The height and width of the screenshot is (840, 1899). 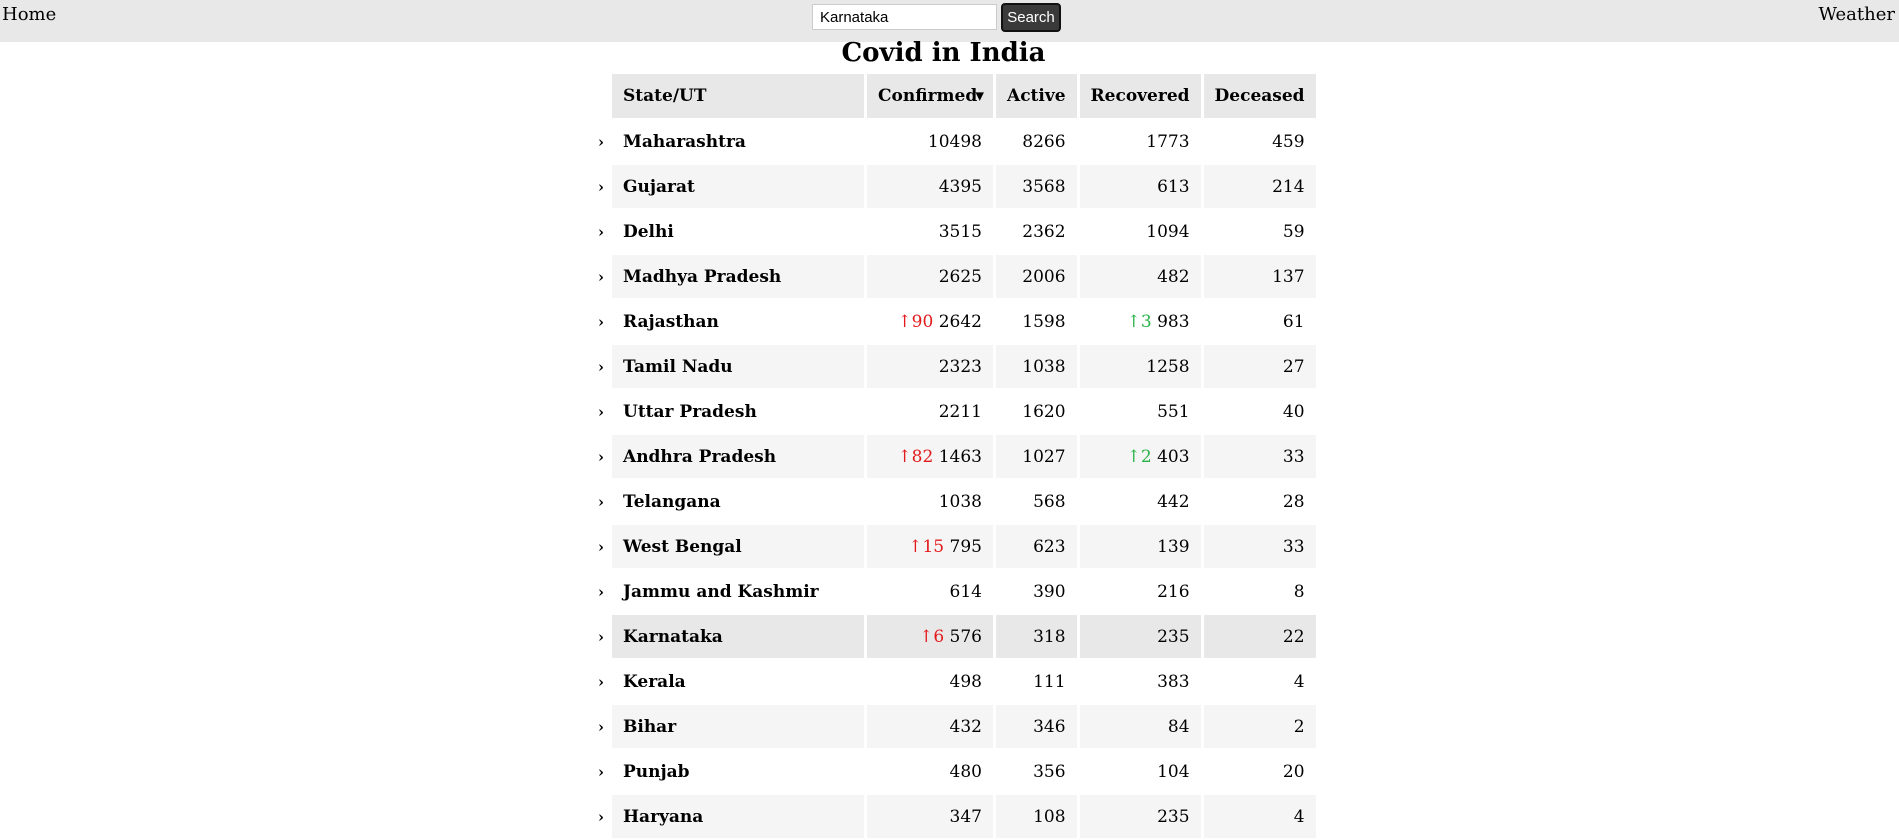 I want to click on weather-link: Weather, so click(x=1857, y=14).